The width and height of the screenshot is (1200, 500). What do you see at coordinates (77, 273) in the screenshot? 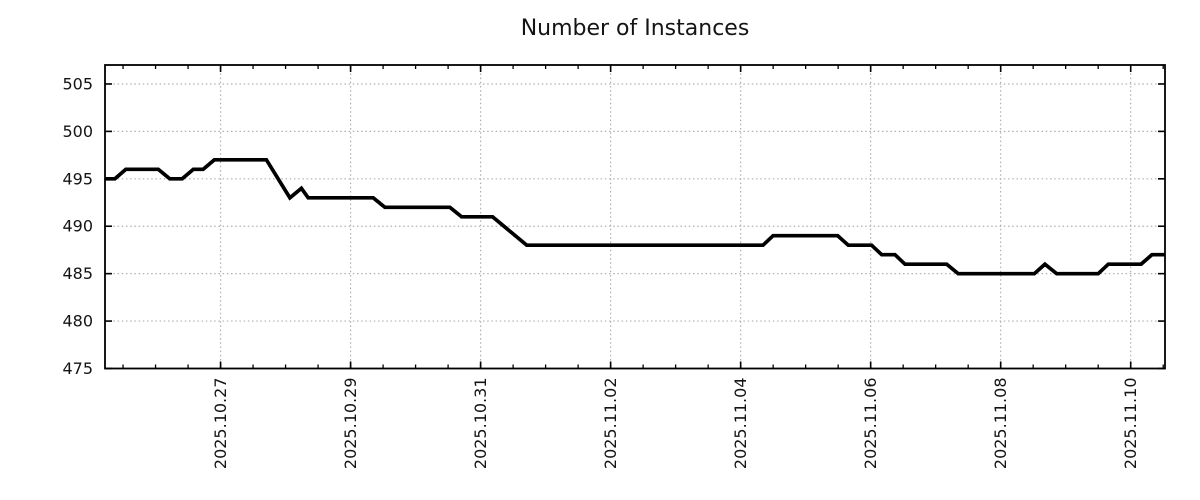
I see `y-tick-label: 485` at bounding box center [77, 273].